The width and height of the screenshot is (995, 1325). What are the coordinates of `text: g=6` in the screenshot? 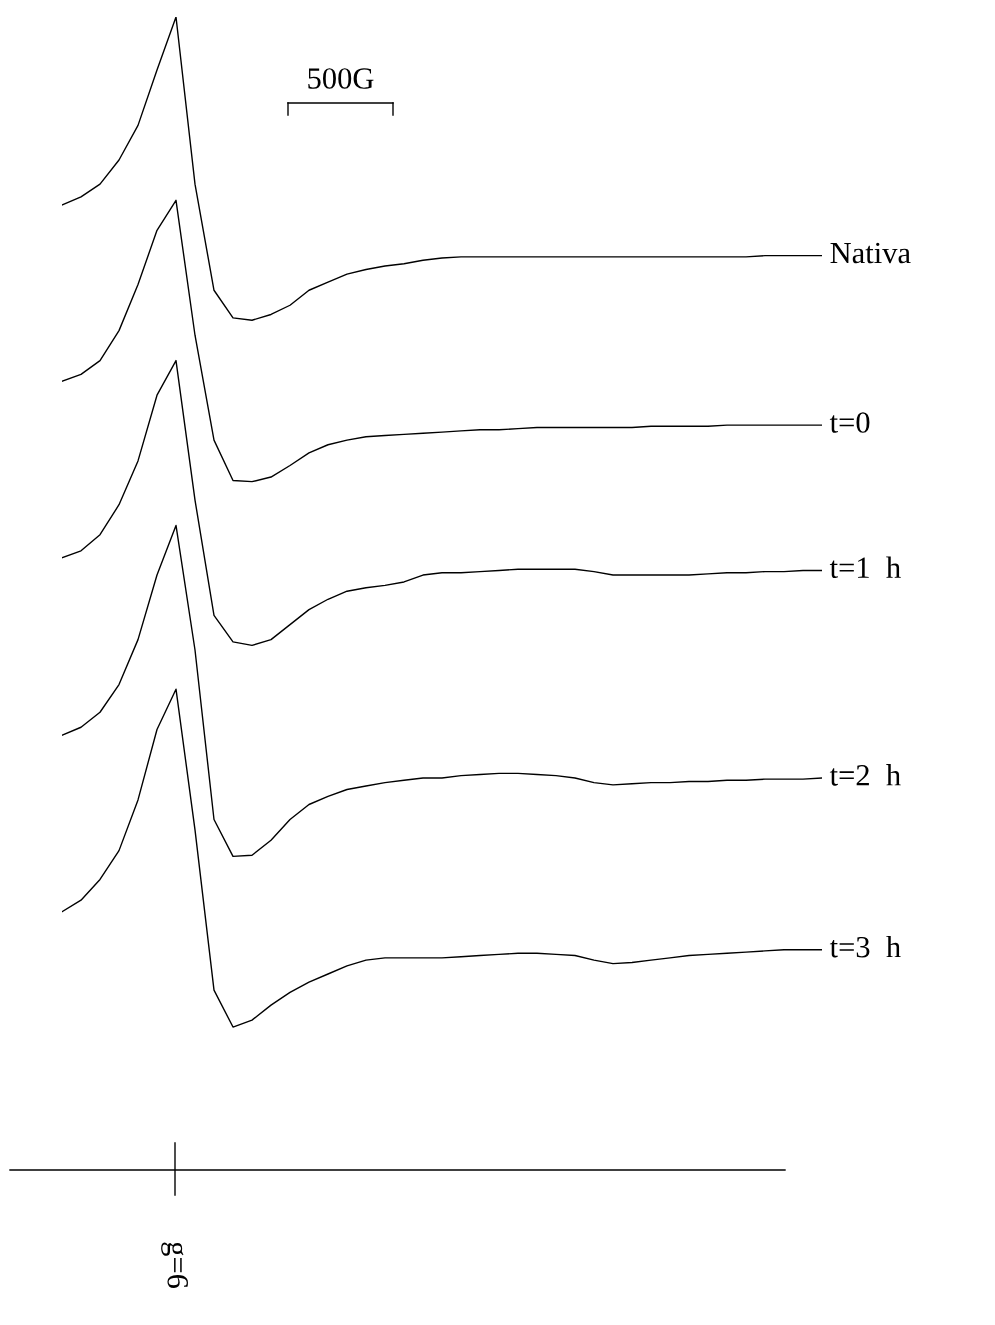 It's located at (174, 1265).